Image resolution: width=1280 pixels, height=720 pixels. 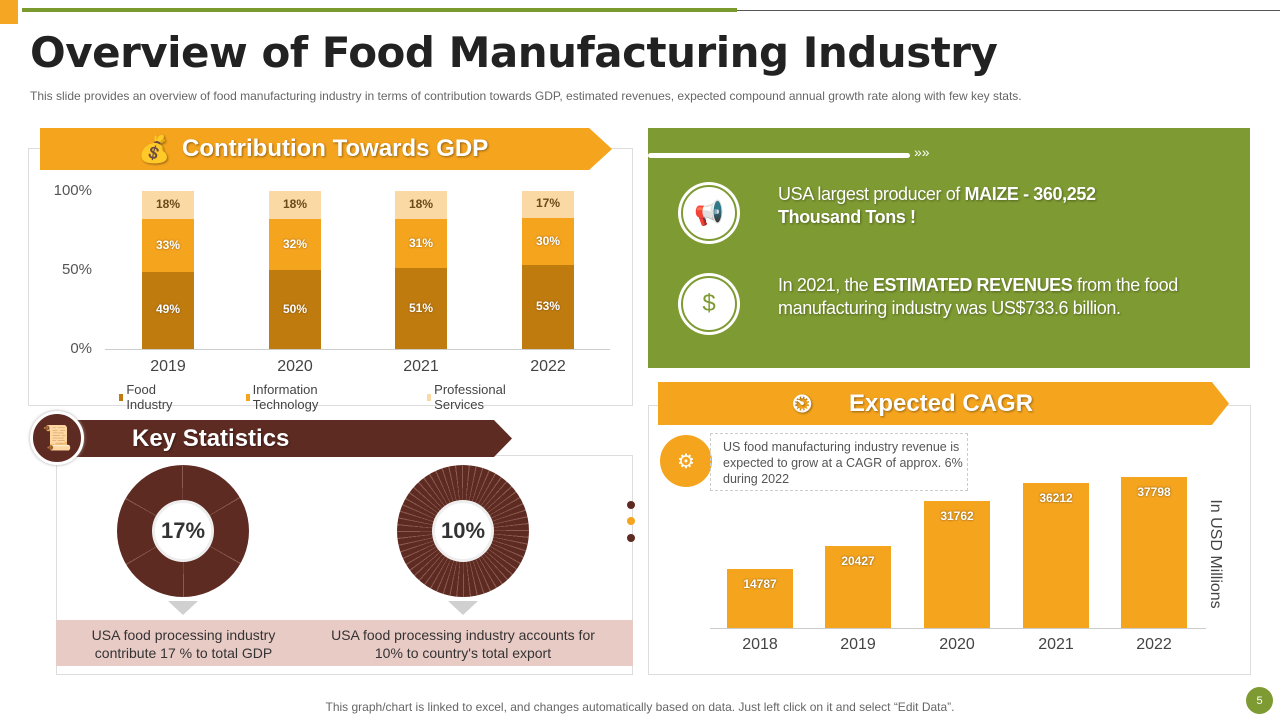 I want to click on data-label: 37798, so click(x=1154, y=492).